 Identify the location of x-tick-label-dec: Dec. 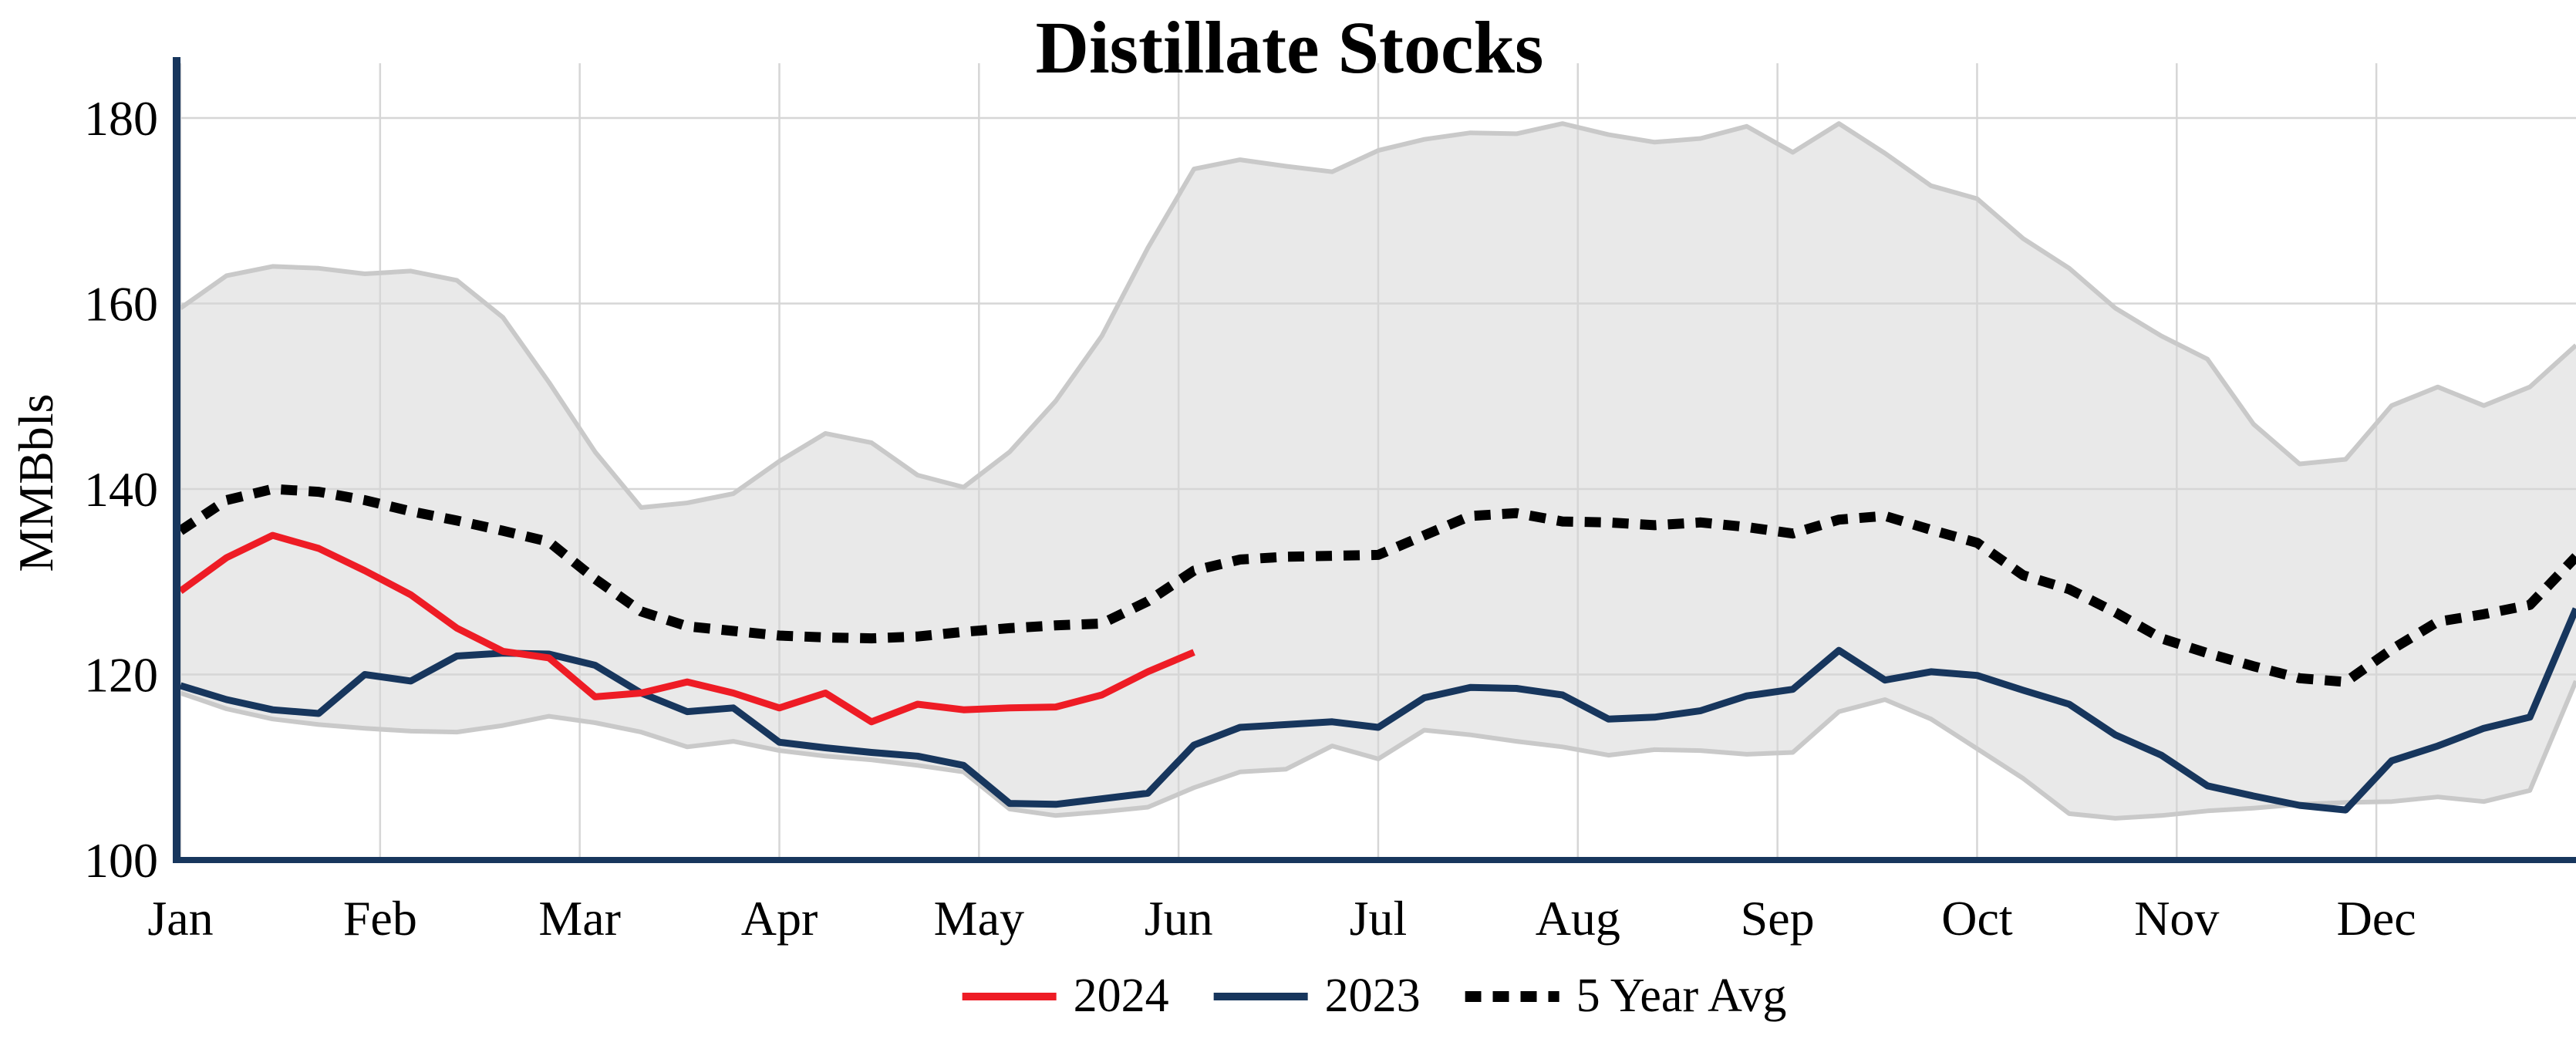
(2376, 919).